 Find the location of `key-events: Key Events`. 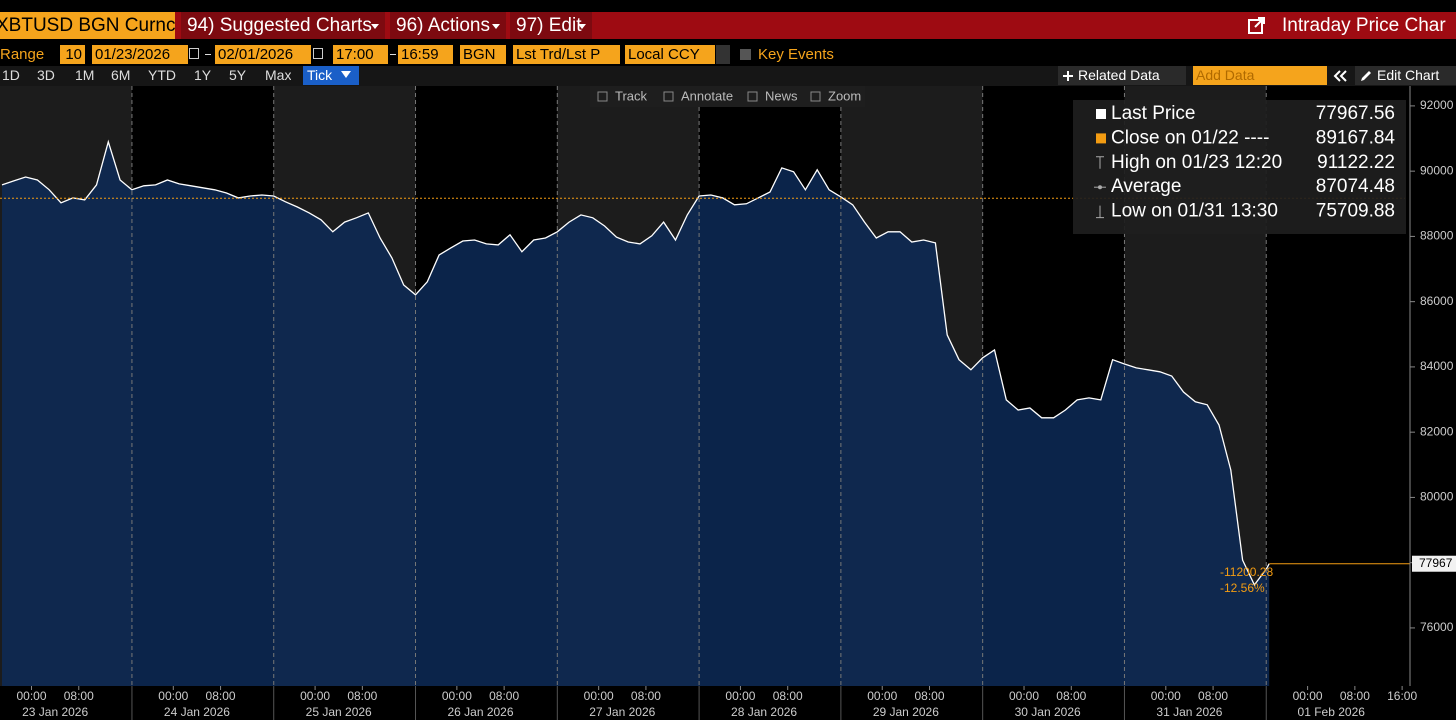

key-events: Key Events is located at coordinates (796, 54).